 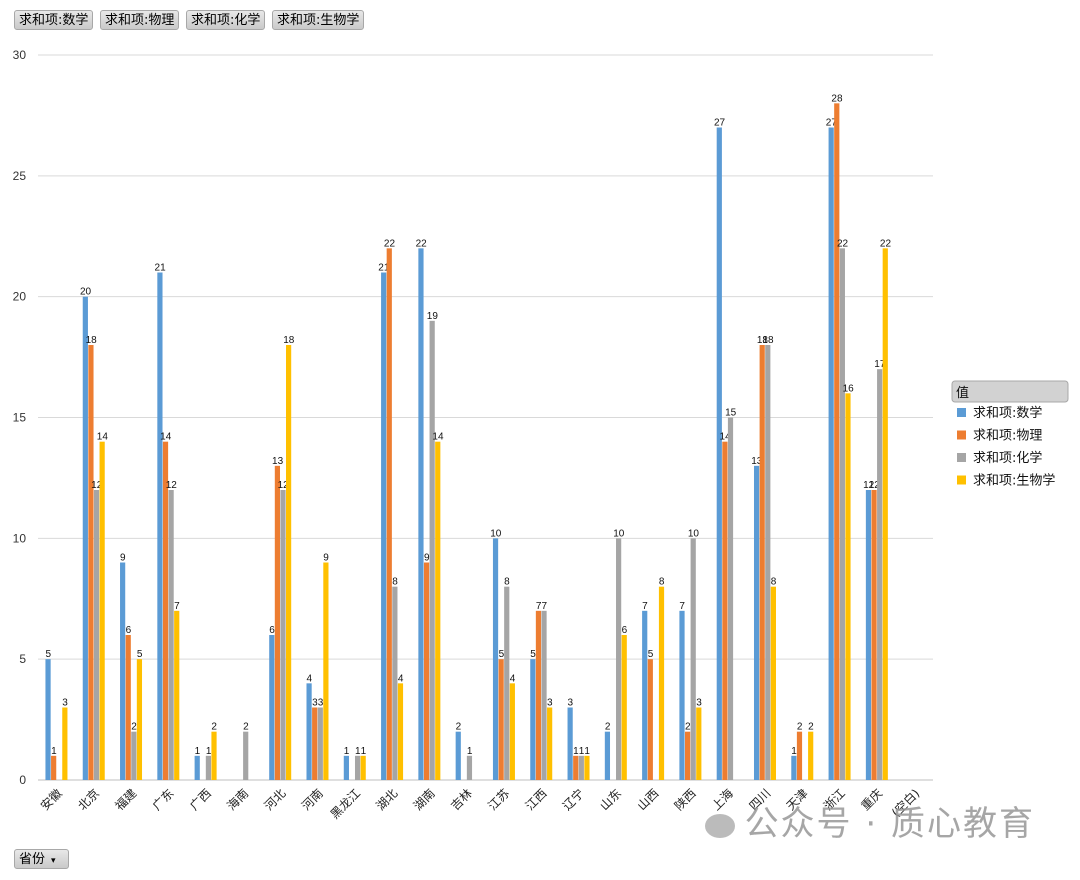 I want to click on x-tick-label: 山西, so click(x=648, y=799).